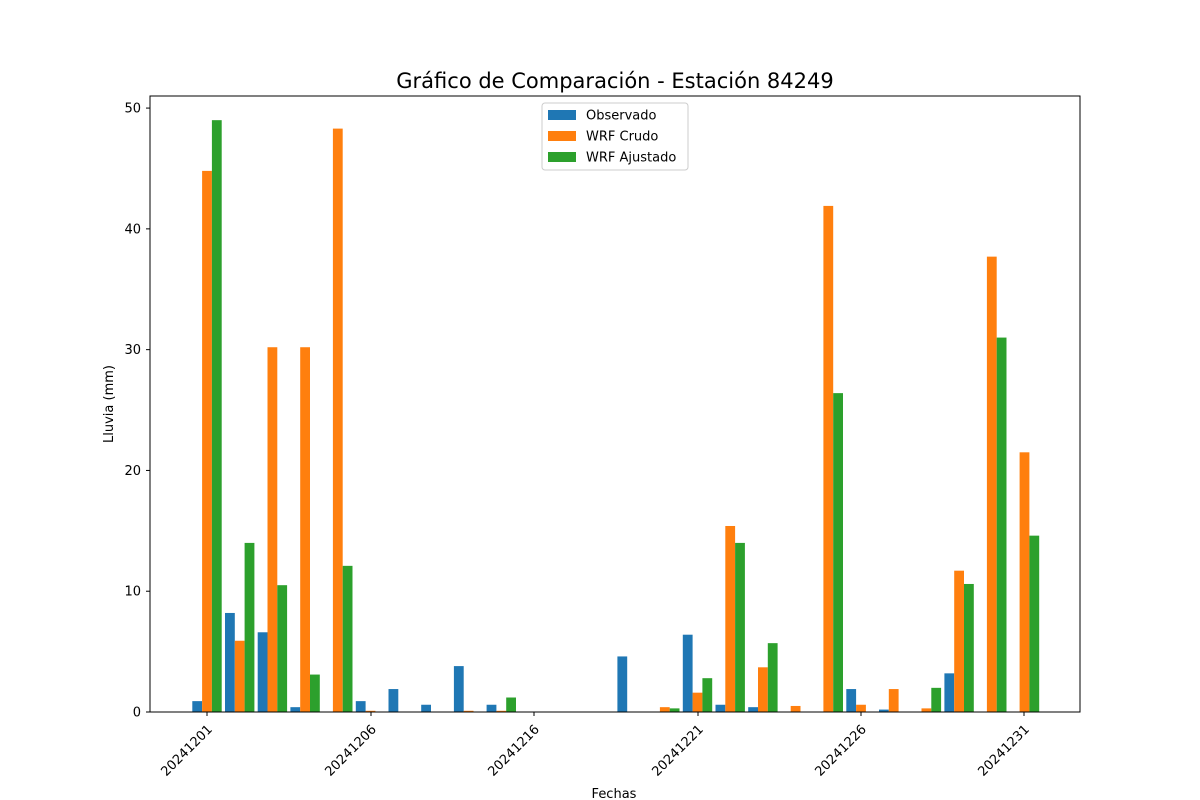  Describe the element at coordinates (614, 81) in the screenshot. I see `chart-title: Gráfico de Comparación - Estación 84249` at that location.